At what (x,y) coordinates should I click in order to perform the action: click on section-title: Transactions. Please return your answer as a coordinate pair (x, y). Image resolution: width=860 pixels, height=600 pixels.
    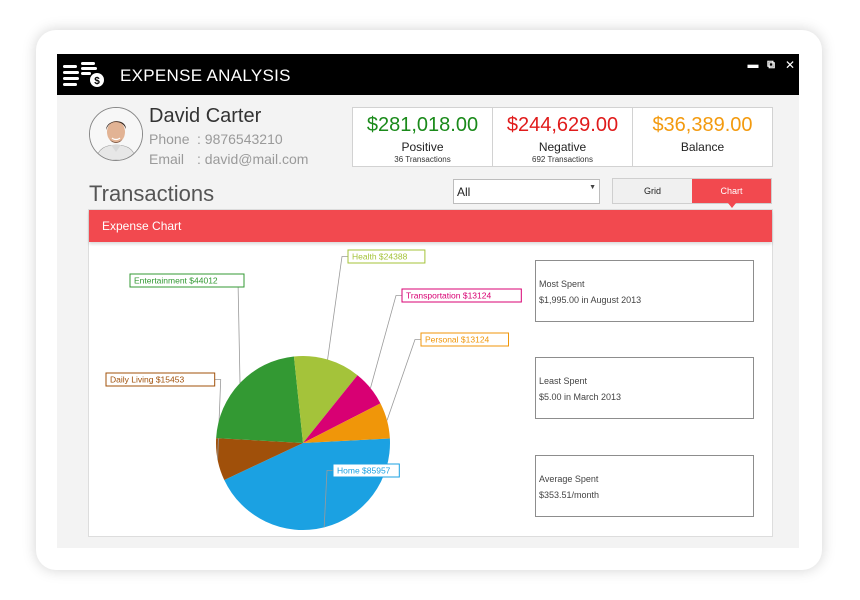
    Looking at the image, I should click on (152, 193).